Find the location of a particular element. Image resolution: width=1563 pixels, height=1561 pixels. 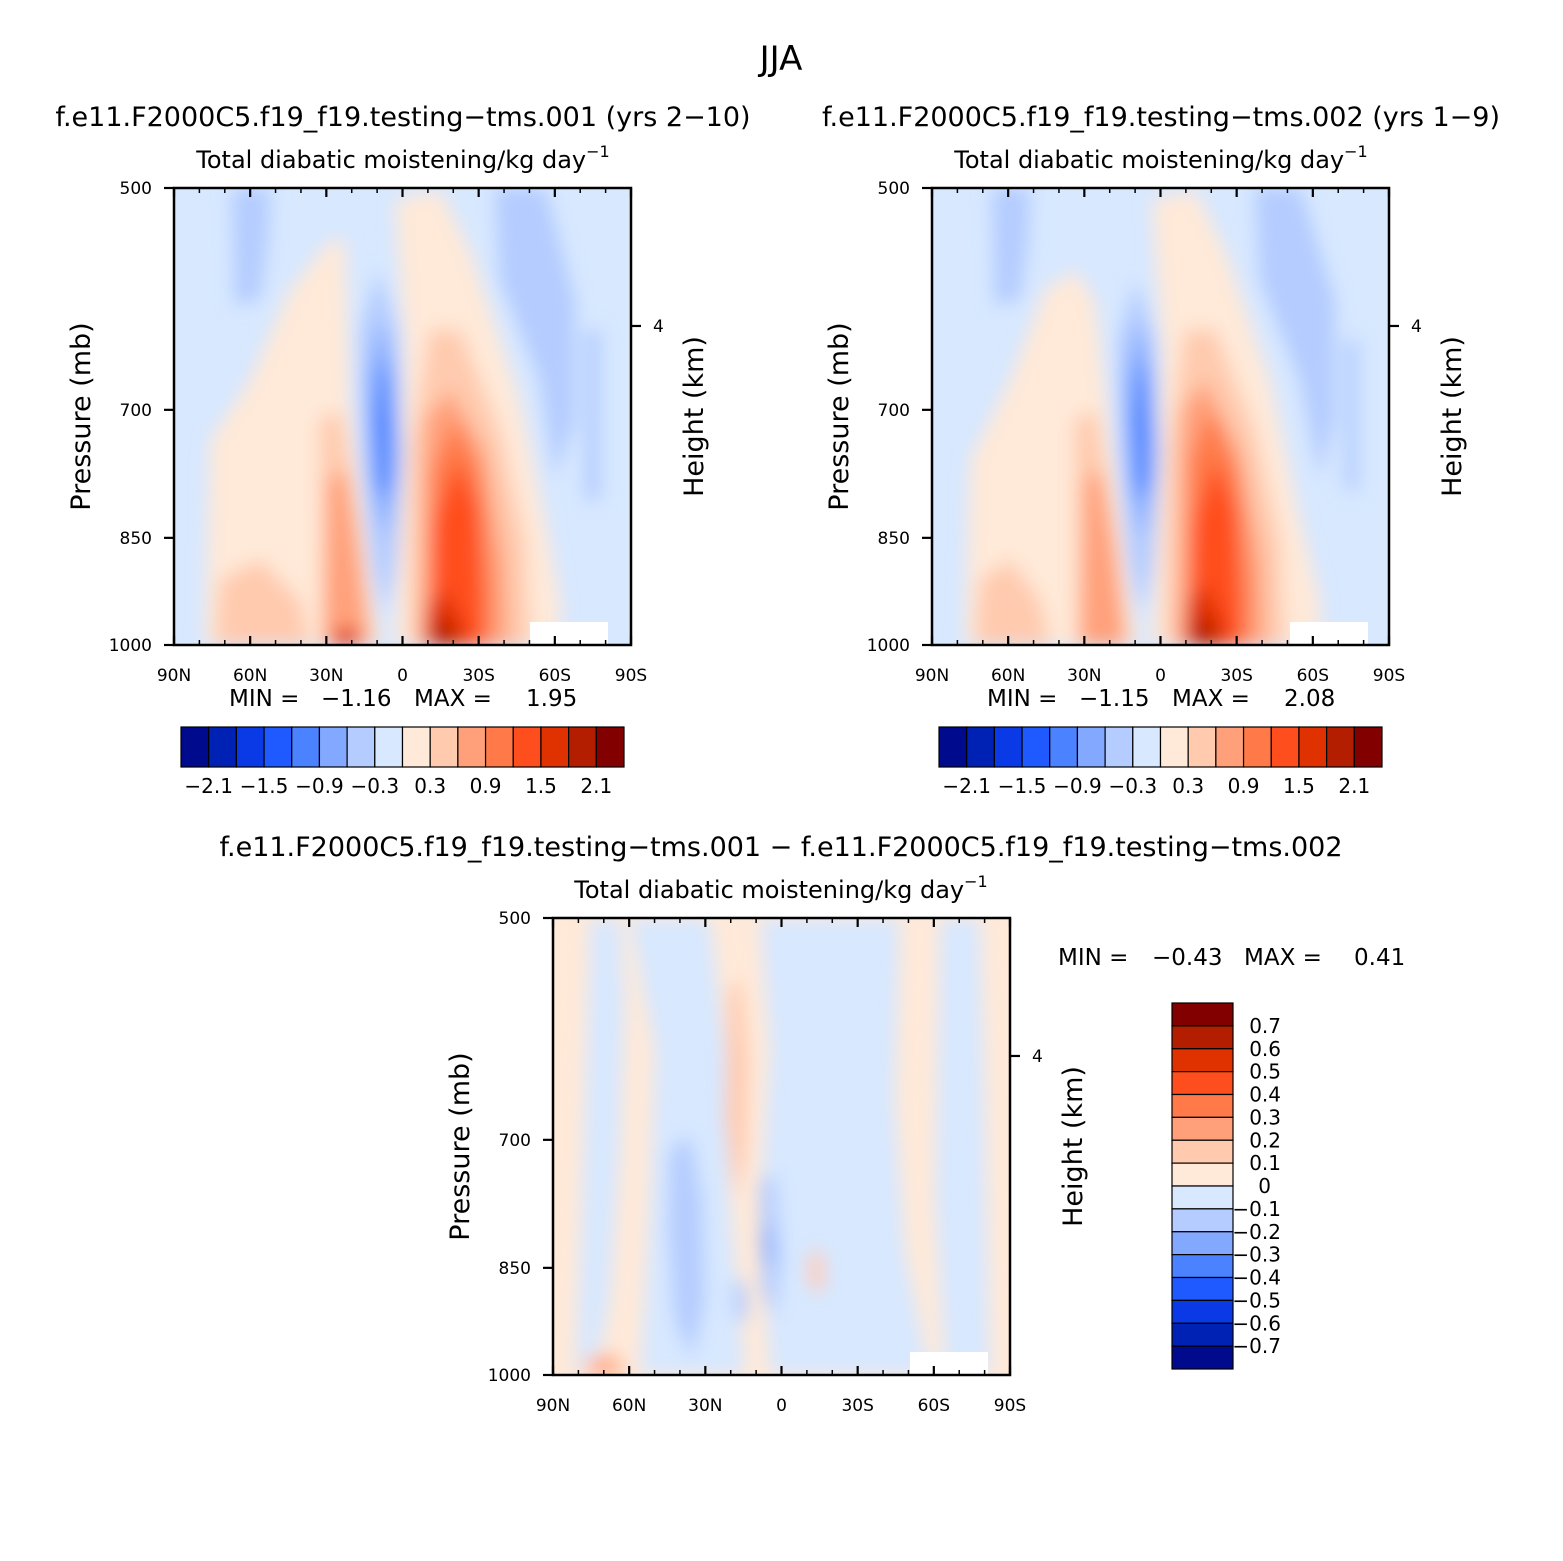

panel-2-missing-region is located at coordinates (1329, 633).